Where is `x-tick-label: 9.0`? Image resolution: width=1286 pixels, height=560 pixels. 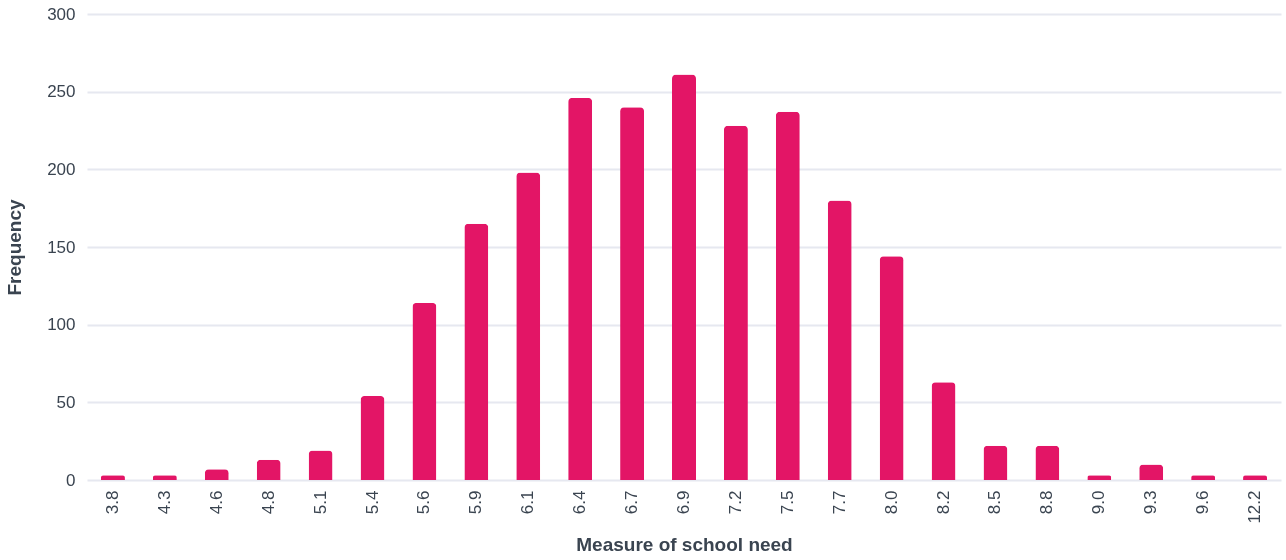 x-tick-label: 9.0 is located at coordinates (1099, 502).